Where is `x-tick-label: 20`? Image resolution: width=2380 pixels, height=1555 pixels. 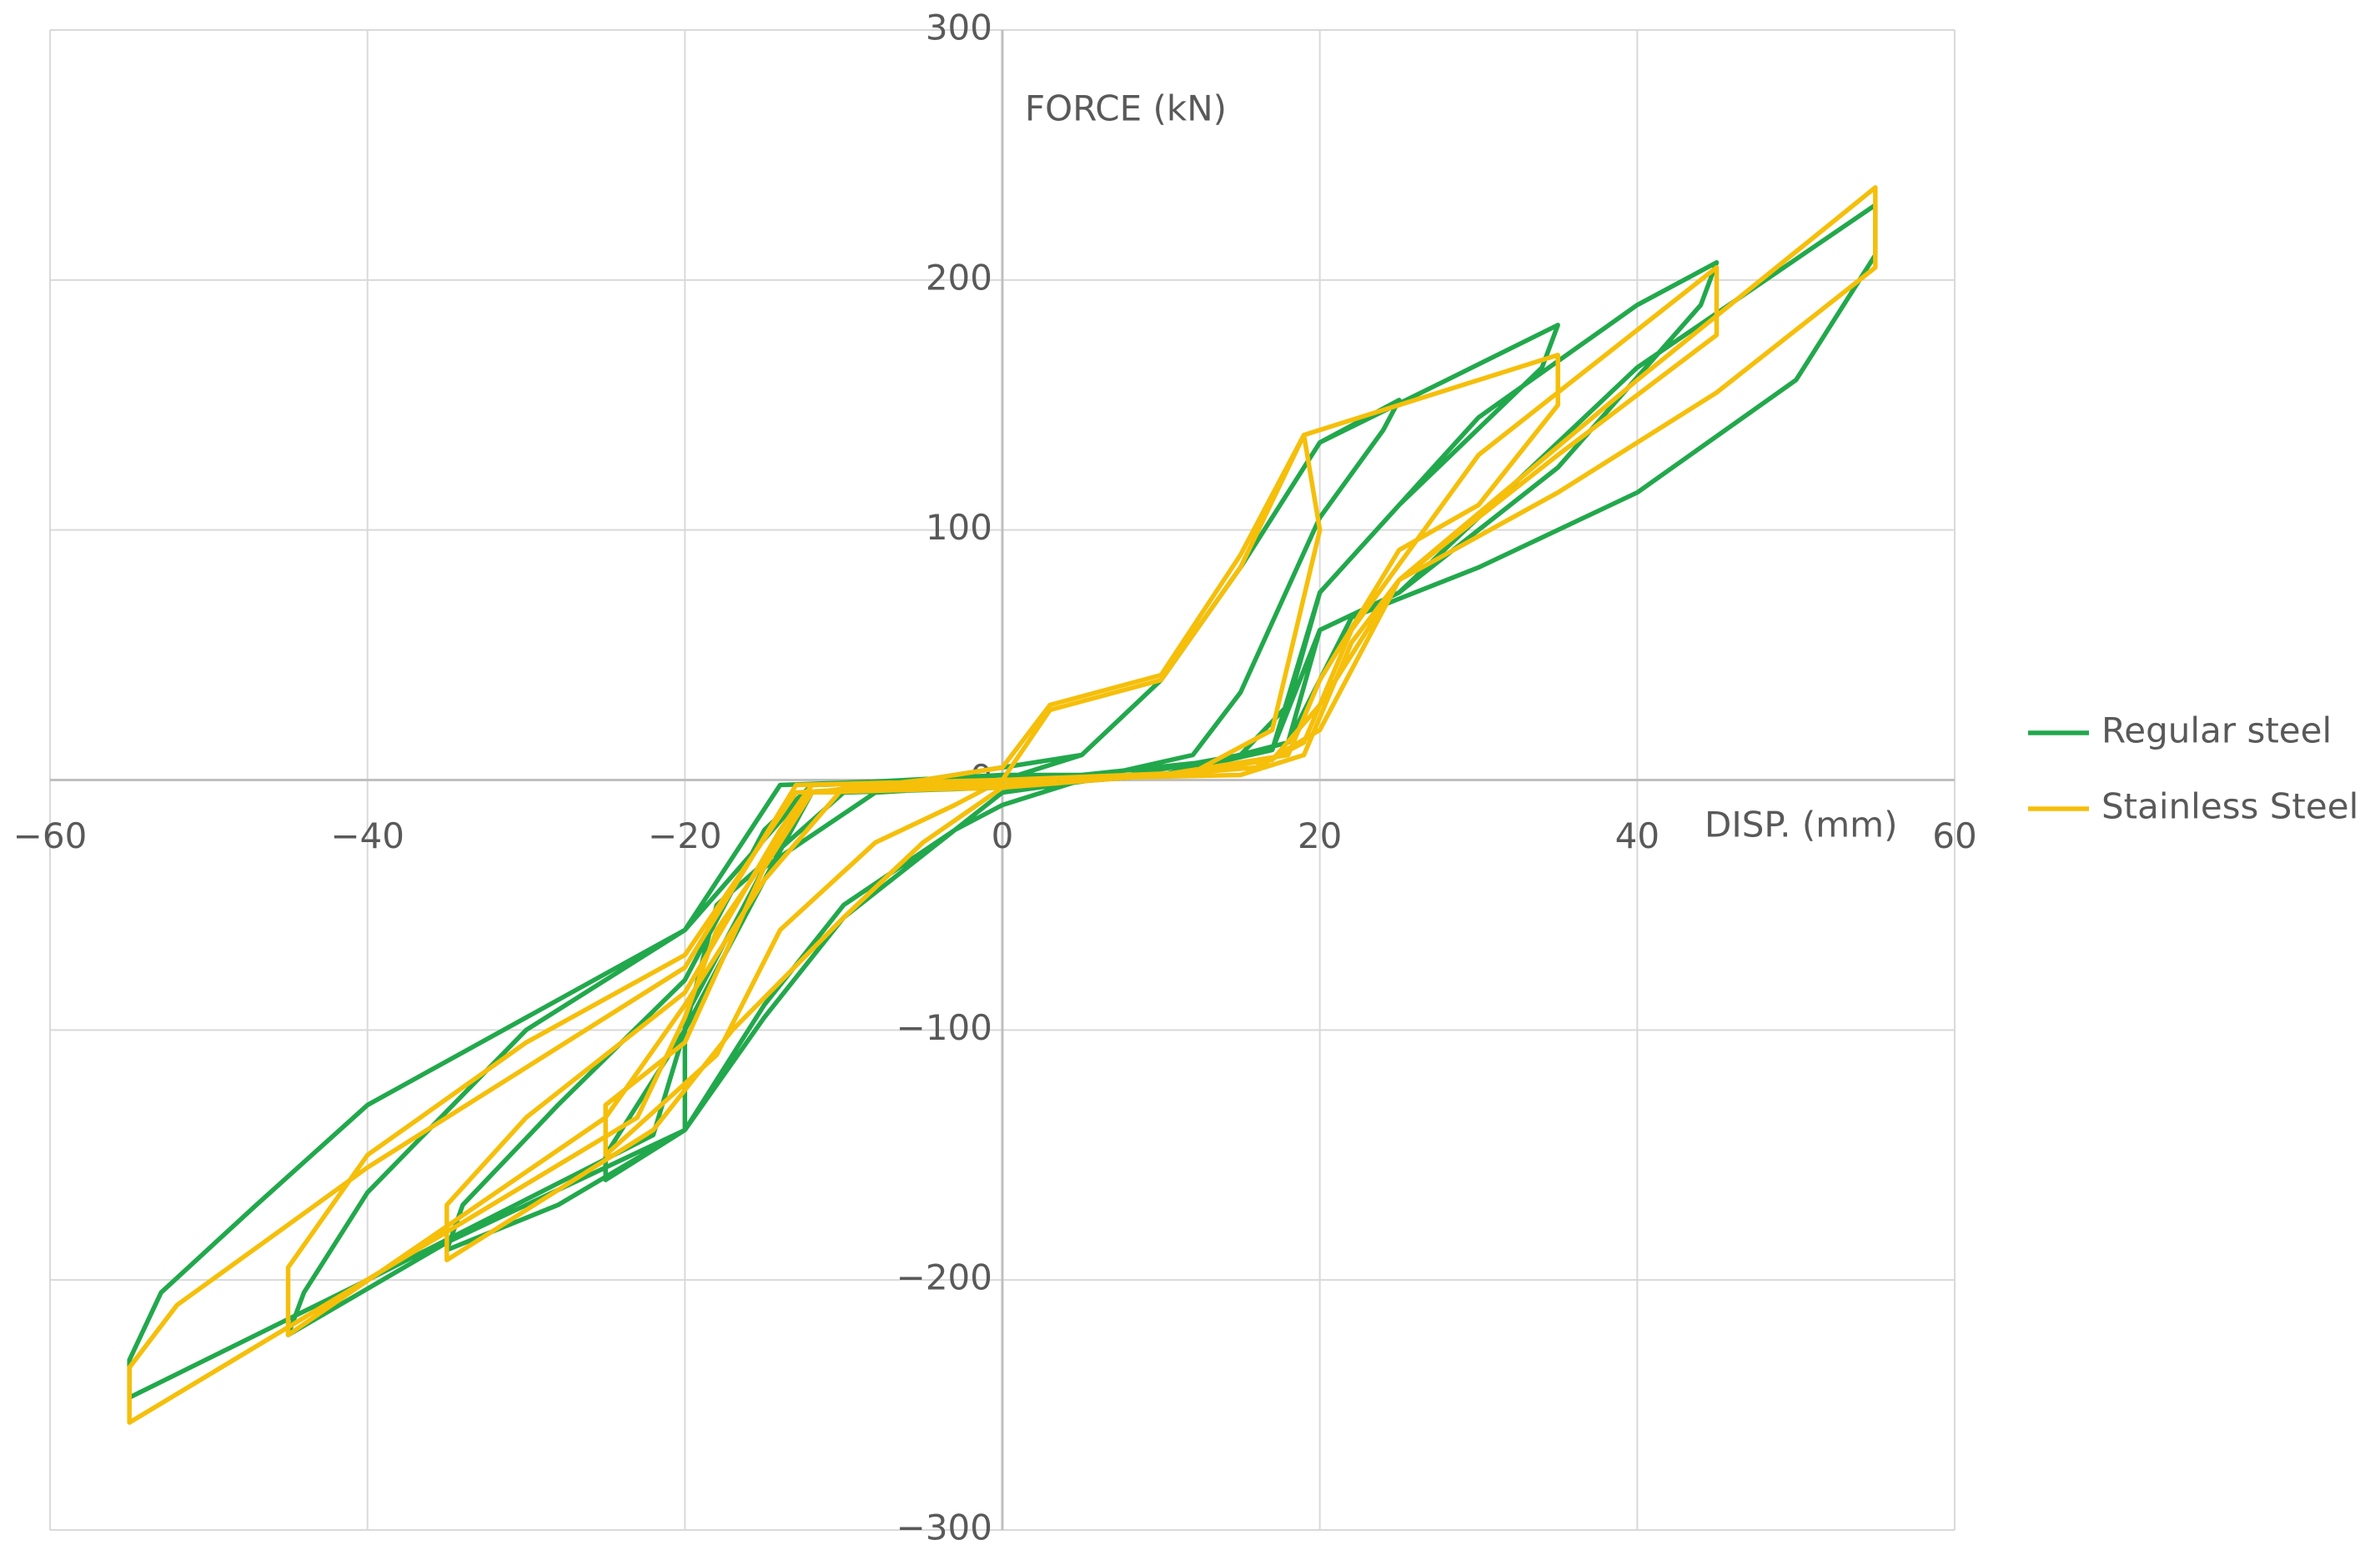
x-tick-label: 20 is located at coordinates (1320, 835).